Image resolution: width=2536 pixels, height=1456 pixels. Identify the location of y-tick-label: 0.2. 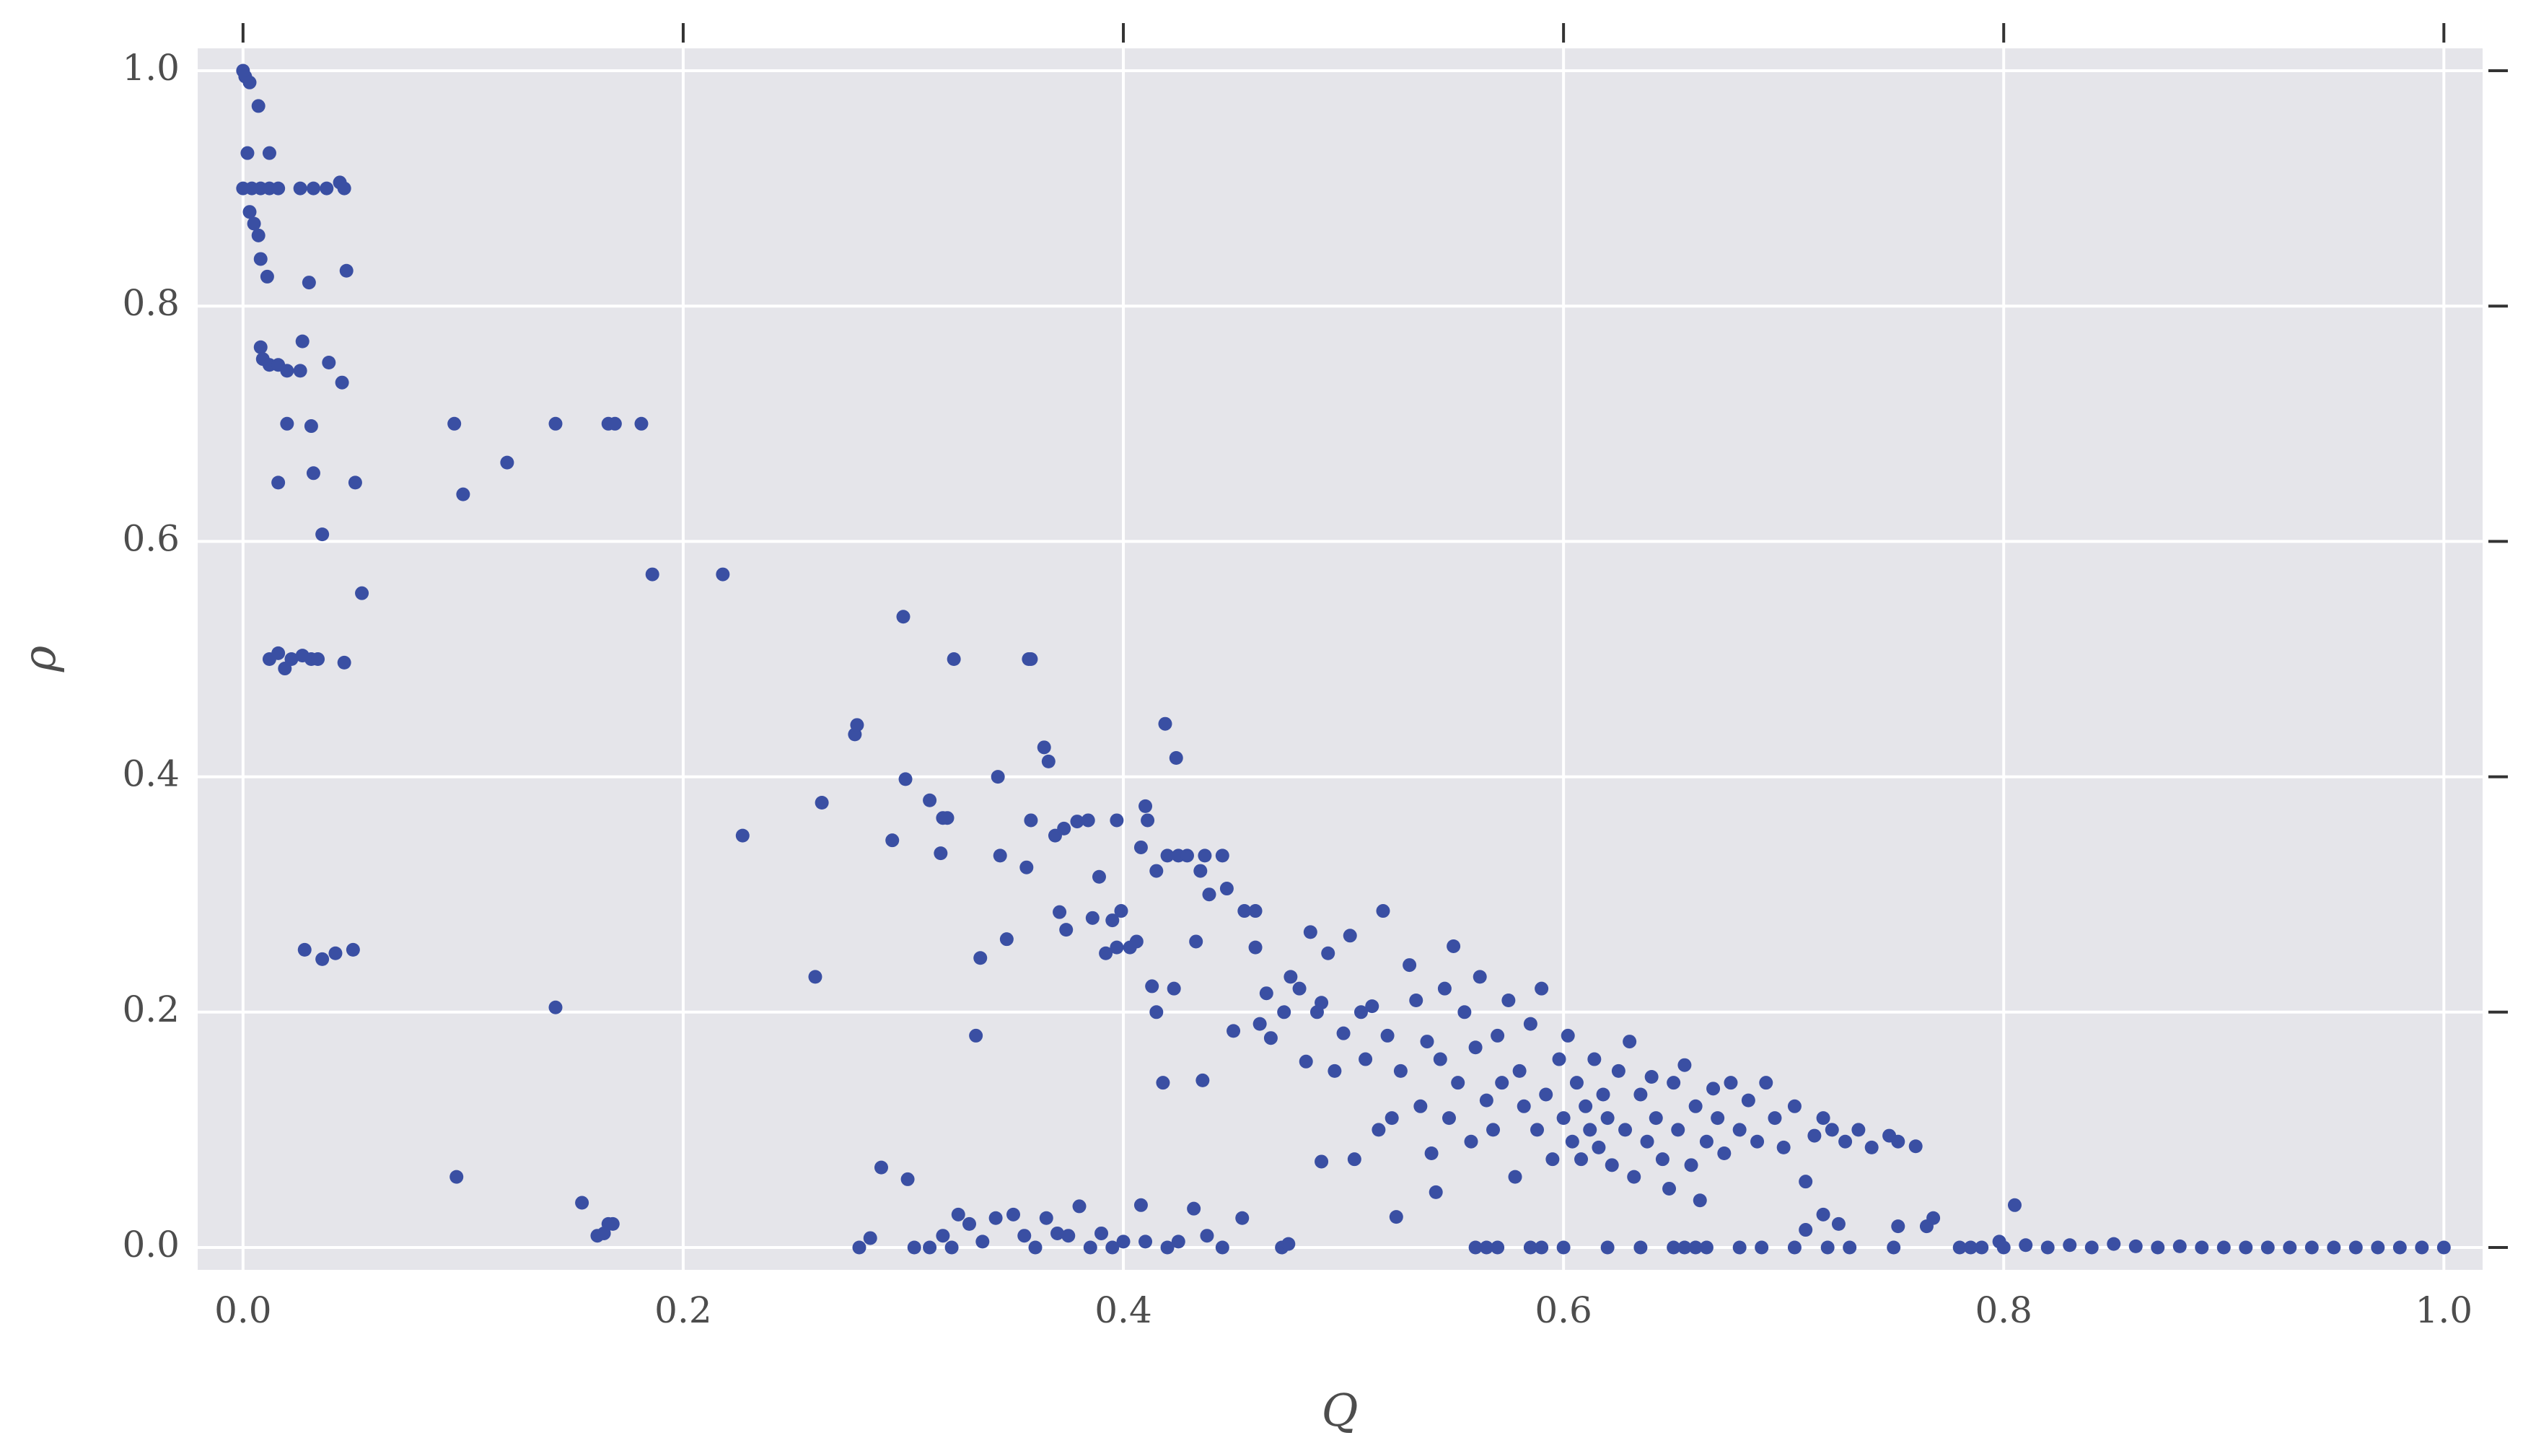
(151, 1009).